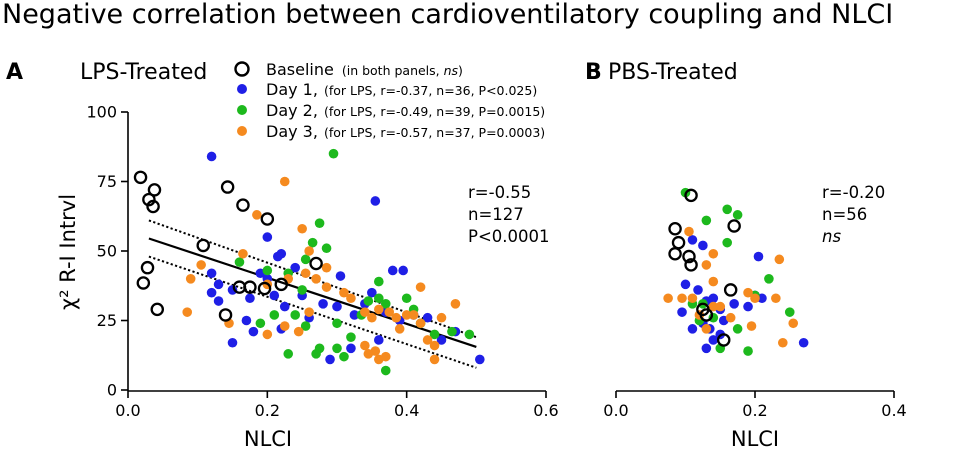 Image resolution: width=955 pixels, height=449 pixels. I want to click on legend-note-baseline-prefix: (in both panels,, so click(393, 70).